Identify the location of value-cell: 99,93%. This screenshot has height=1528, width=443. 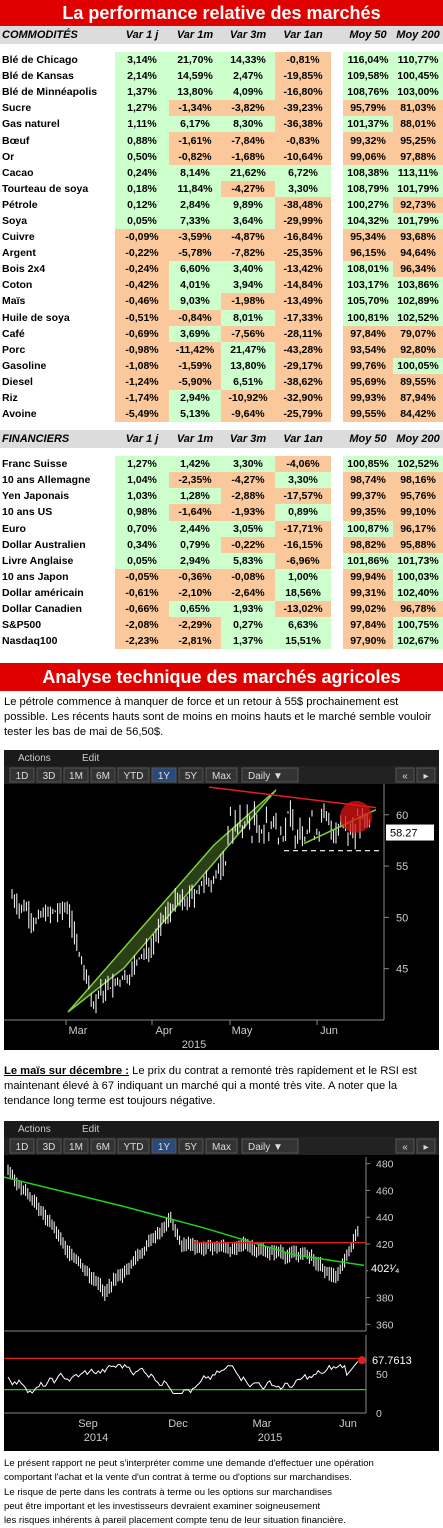
(368, 398).